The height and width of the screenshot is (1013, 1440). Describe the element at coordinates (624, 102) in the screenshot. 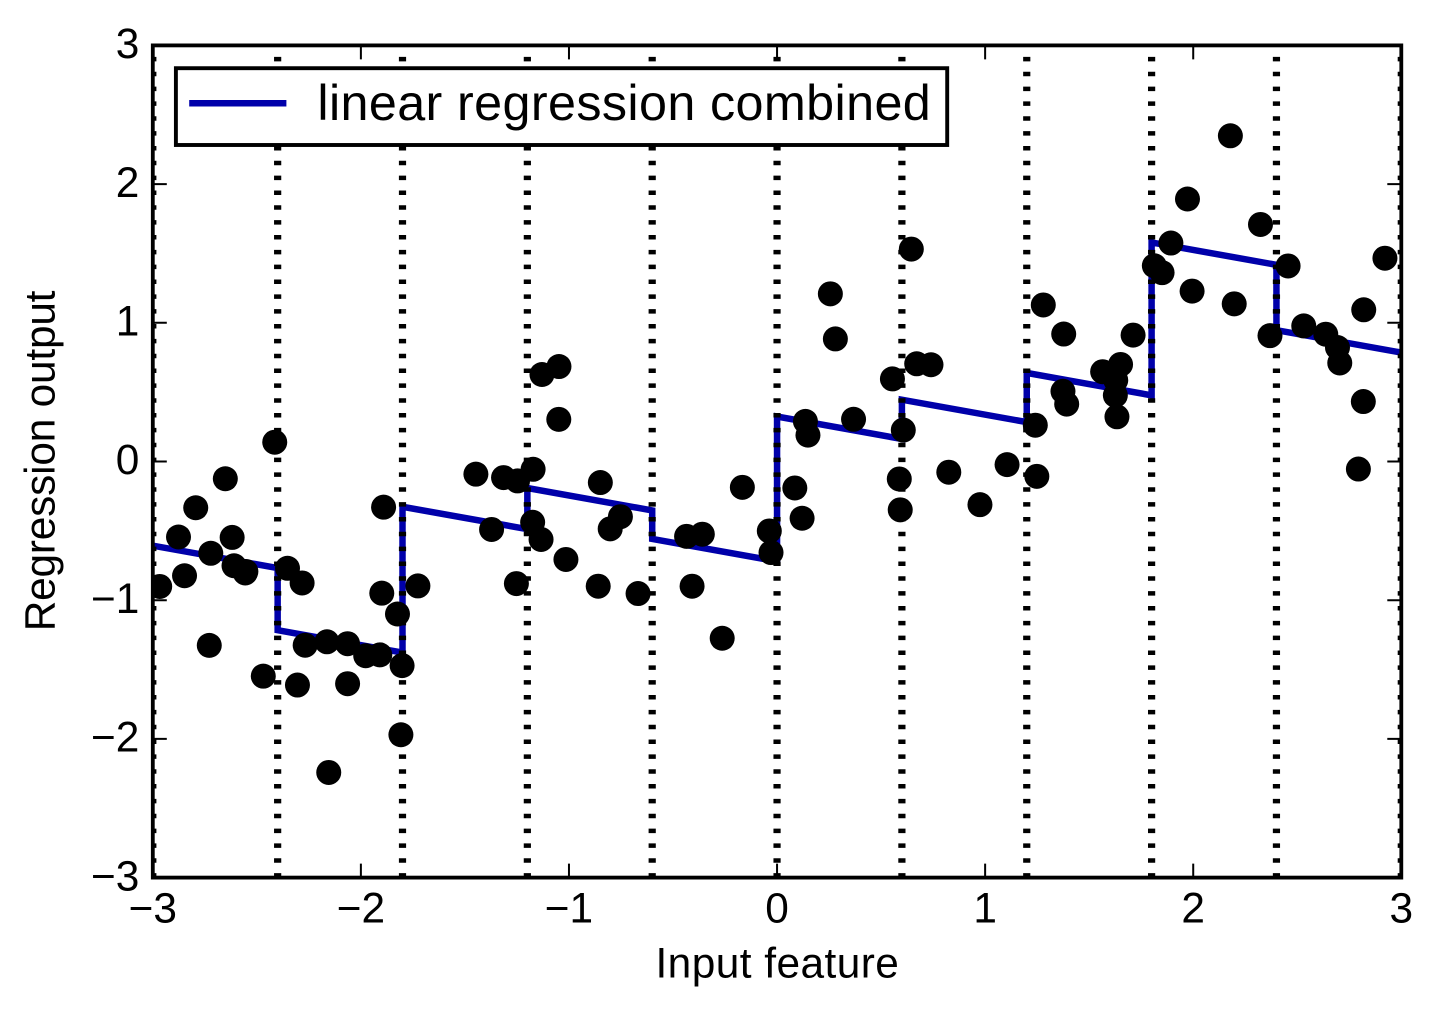

I see `svg-text: linear regression combined` at that location.